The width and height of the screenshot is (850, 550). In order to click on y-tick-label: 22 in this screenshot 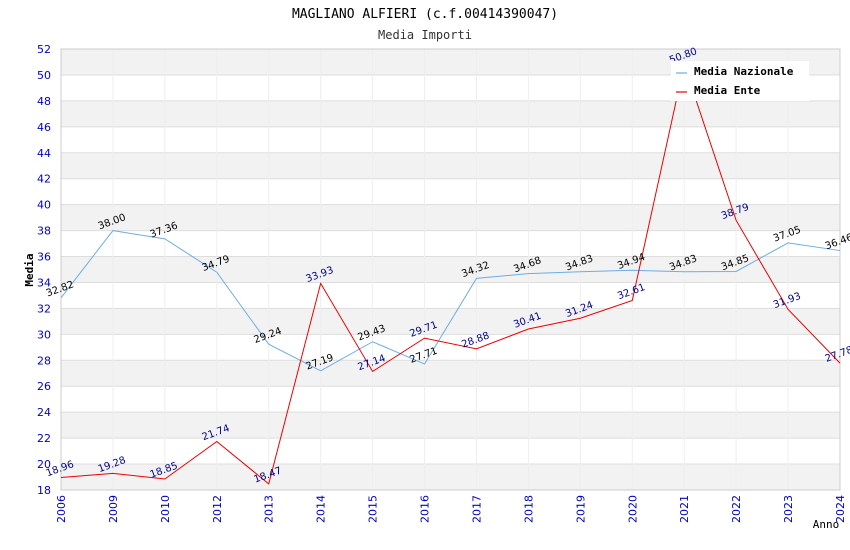, I will do `click(44, 438)`.